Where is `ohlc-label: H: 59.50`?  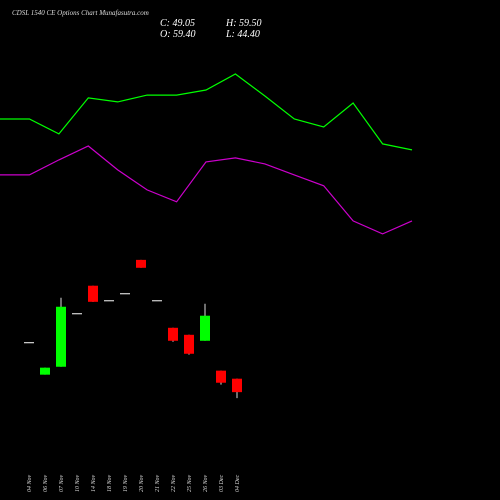 ohlc-label: H: 59.50 is located at coordinates (243, 23).